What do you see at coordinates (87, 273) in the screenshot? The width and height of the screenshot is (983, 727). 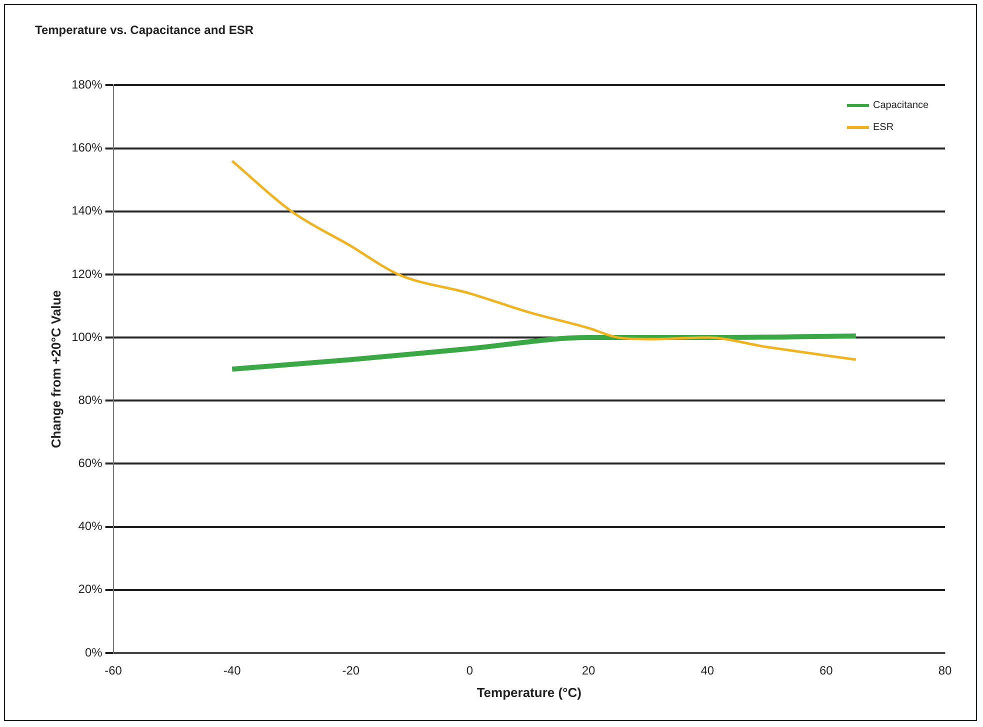 I see `y-tick-label: 120%` at bounding box center [87, 273].